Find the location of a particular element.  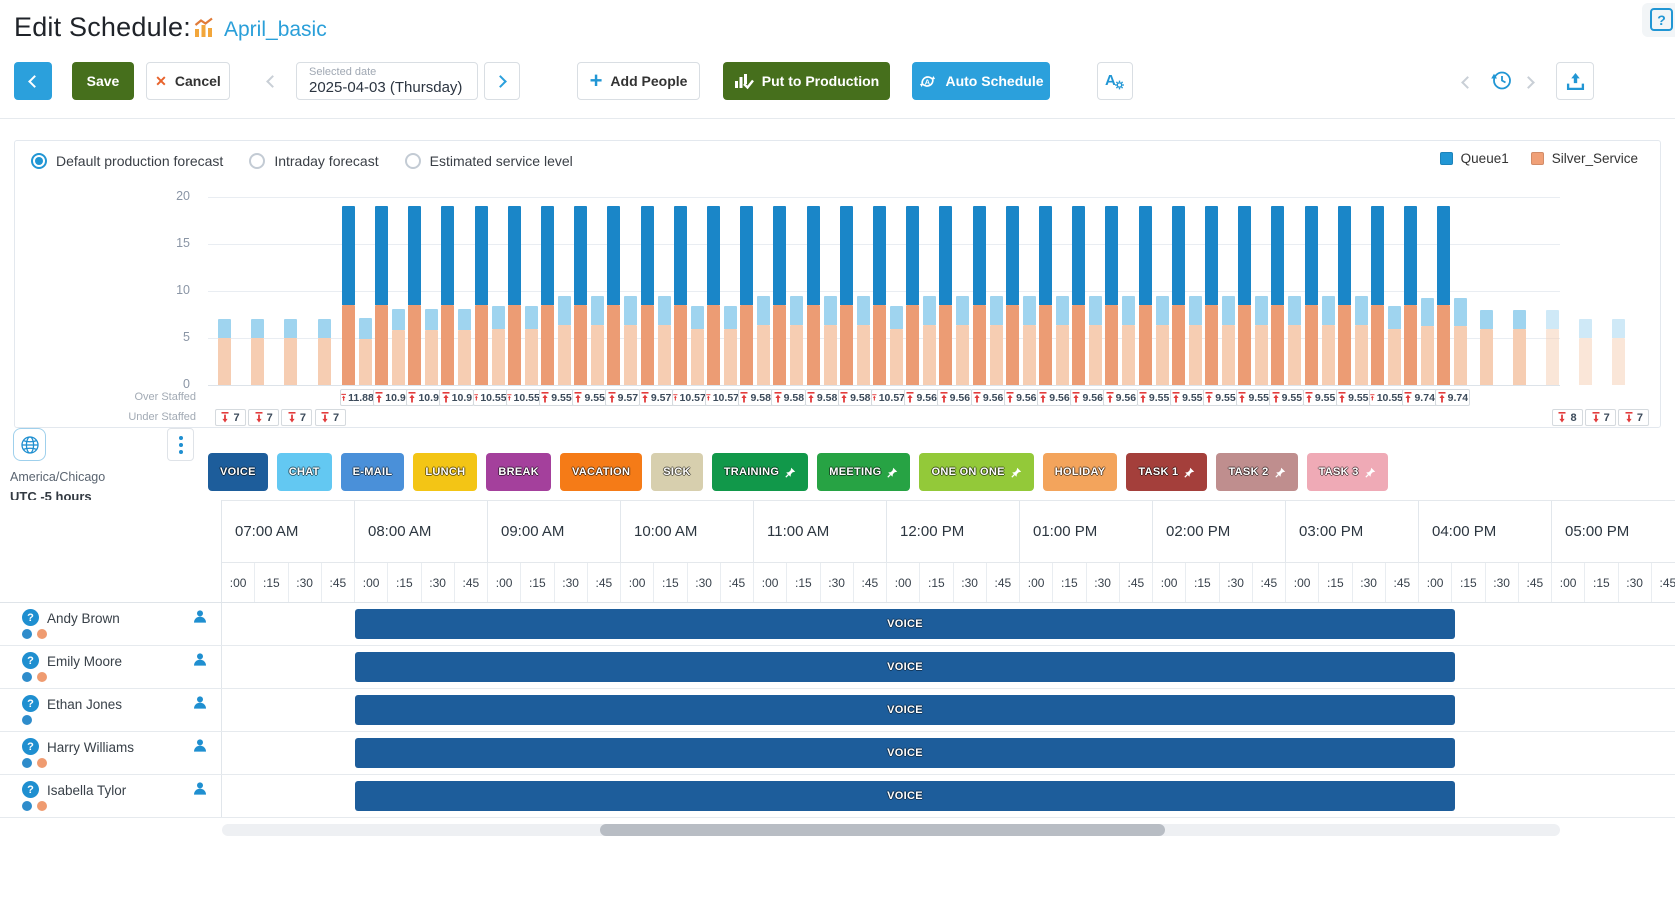

export-button is located at coordinates (1575, 81).